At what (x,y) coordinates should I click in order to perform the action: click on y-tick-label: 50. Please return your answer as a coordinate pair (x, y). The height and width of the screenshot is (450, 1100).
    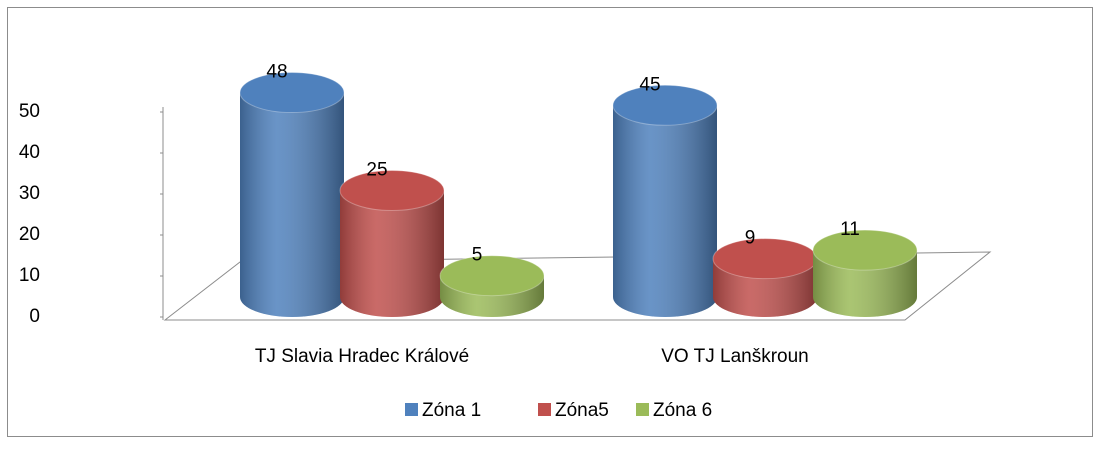
    Looking at the image, I should click on (29, 111).